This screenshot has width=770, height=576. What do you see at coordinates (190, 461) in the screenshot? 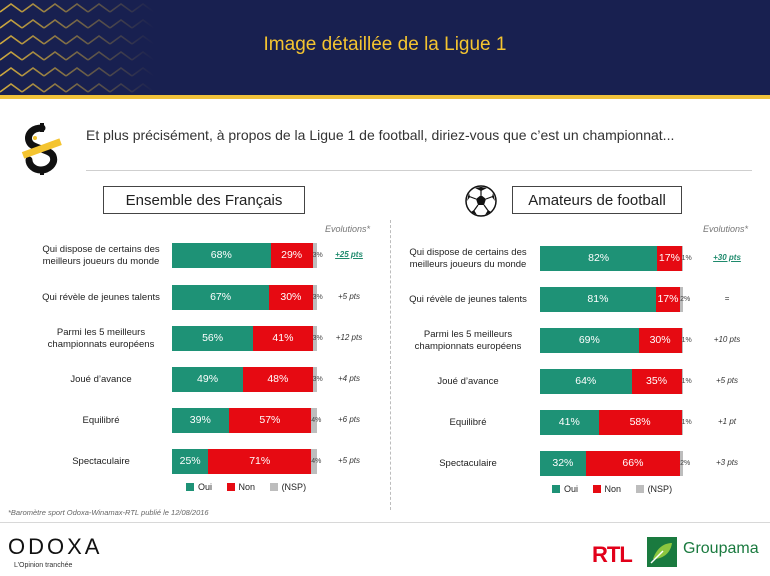
I see `bar-segment-oui: 25%` at bounding box center [190, 461].